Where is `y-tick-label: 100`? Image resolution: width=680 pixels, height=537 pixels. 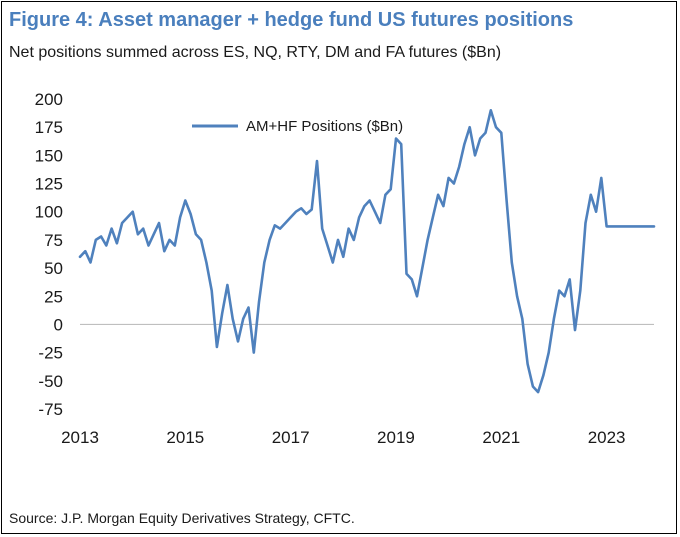 y-tick-label: 100 is located at coordinates (49, 212).